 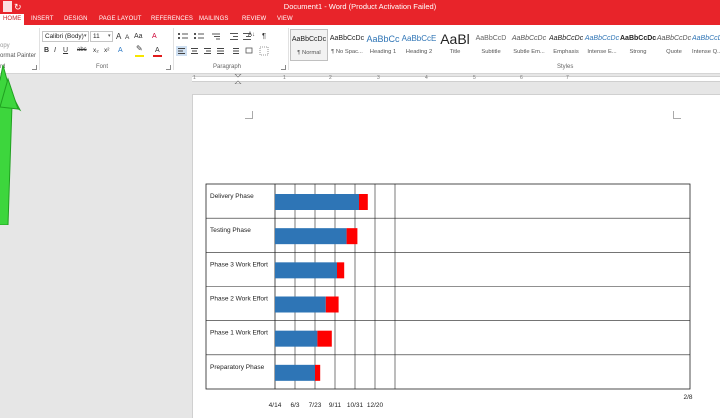 What do you see at coordinates (119, 36) in the screenshot?
I see `grow-font-icon: A` at bounding box center [119, 36].